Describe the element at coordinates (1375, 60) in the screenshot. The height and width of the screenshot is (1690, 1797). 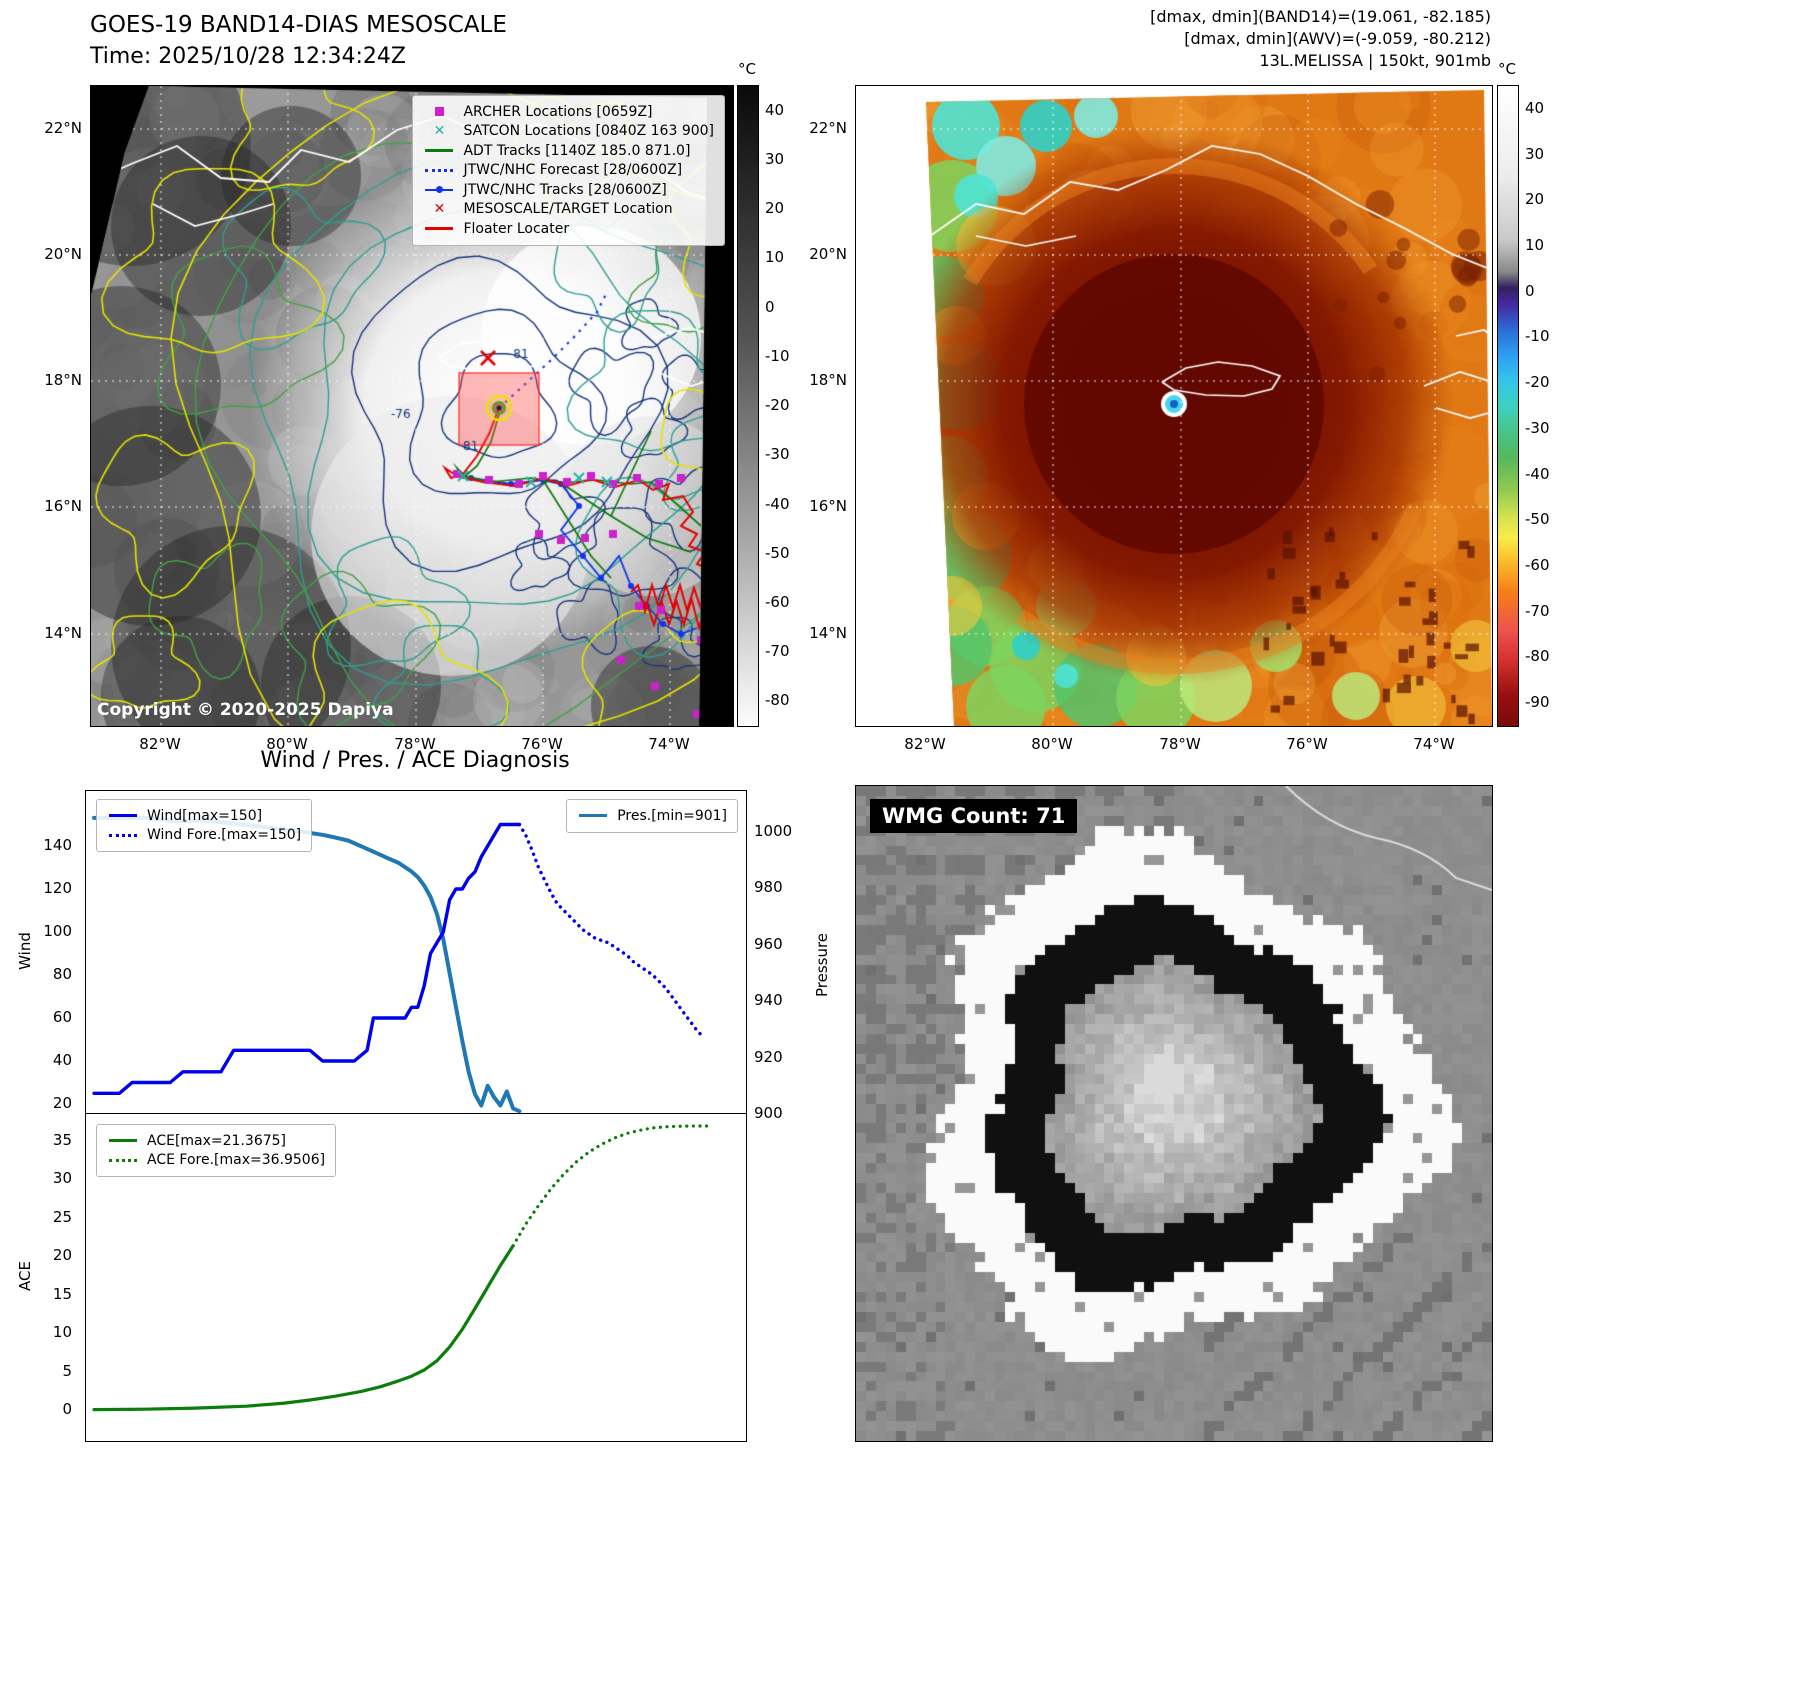
I see `ir-storm-id: 13L.MELISSA | 150kt, 901mb` at that location.